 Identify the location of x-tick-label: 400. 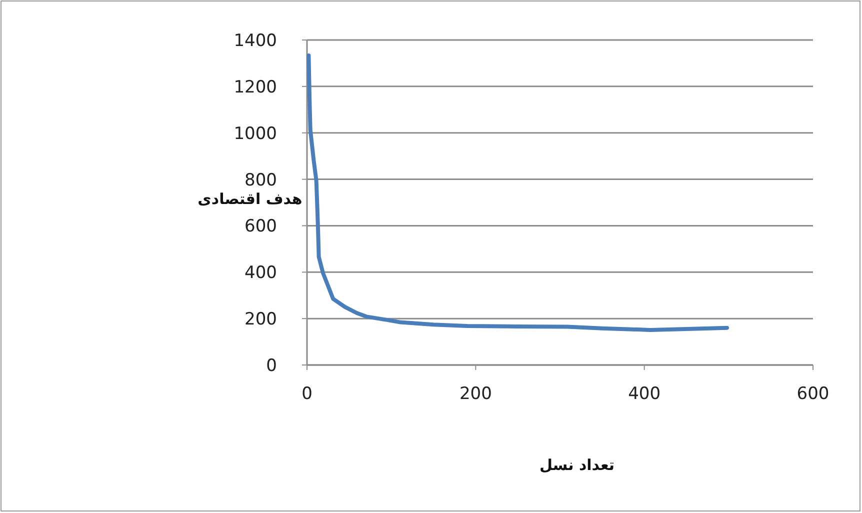
(644, 394).